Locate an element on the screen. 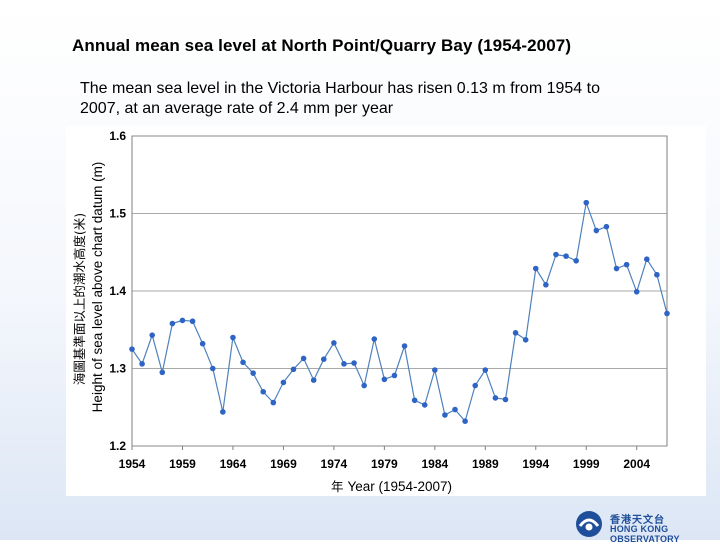 This screenshot has height=544, width=720. y-tick-label: 1.3 is located at coordinates (117, 369).